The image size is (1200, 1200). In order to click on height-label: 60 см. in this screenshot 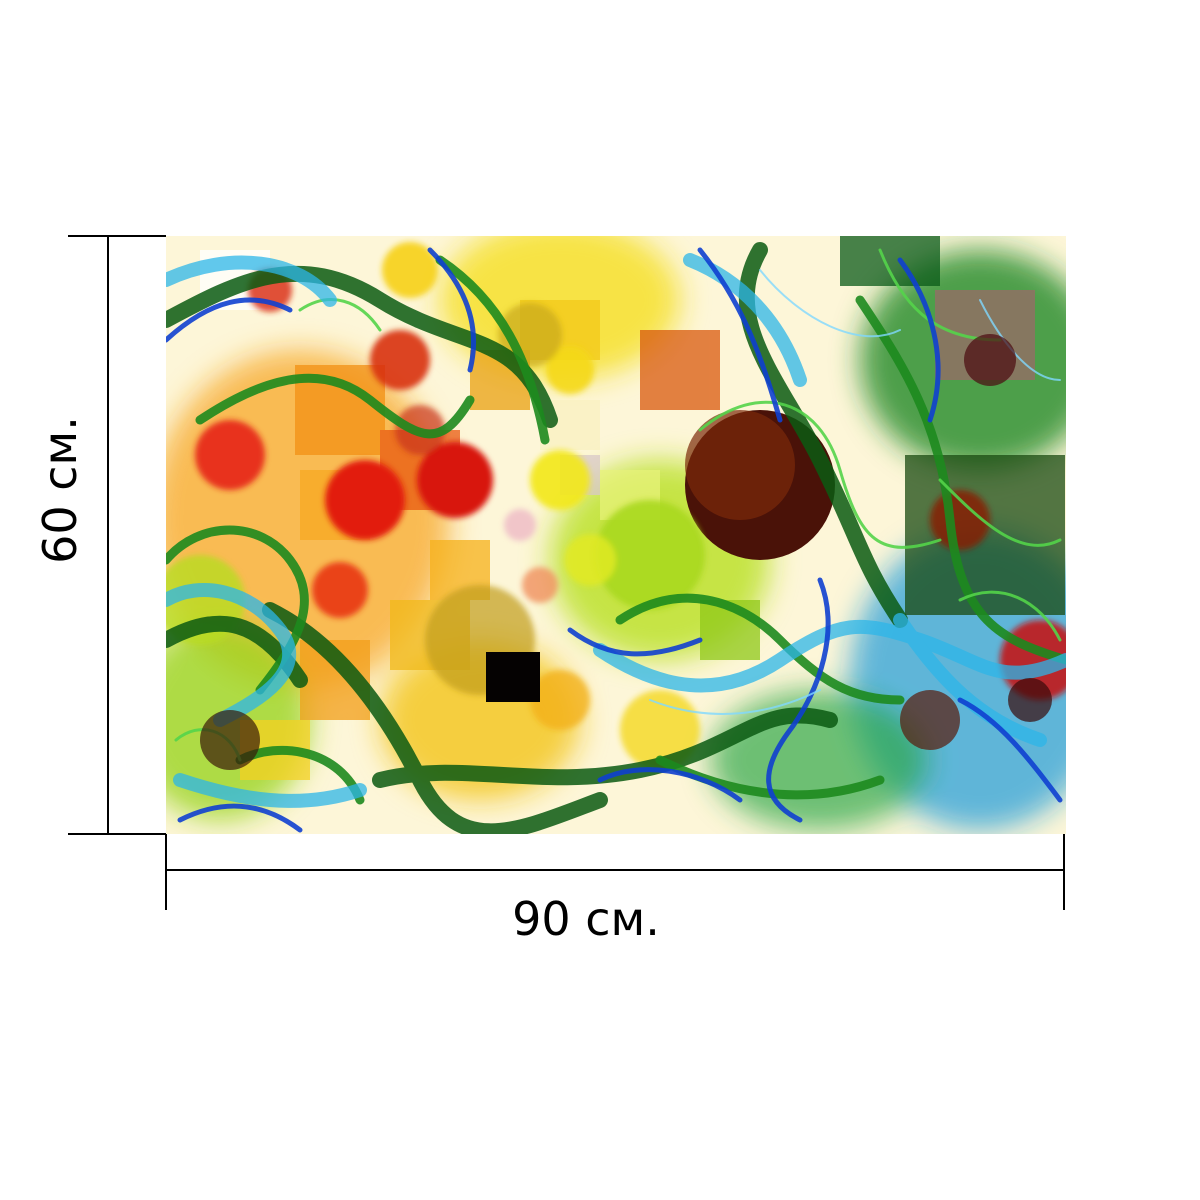, I will do `click(60, 490)`.